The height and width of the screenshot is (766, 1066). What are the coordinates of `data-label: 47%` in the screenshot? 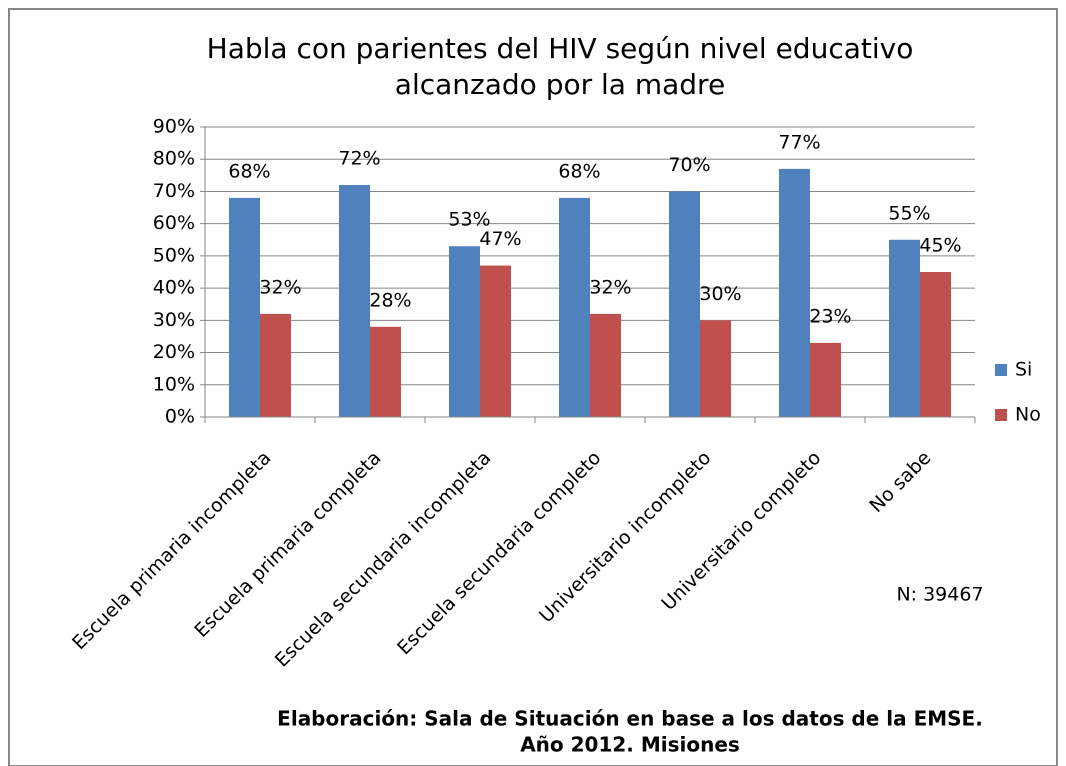 It's located at (500, 239).